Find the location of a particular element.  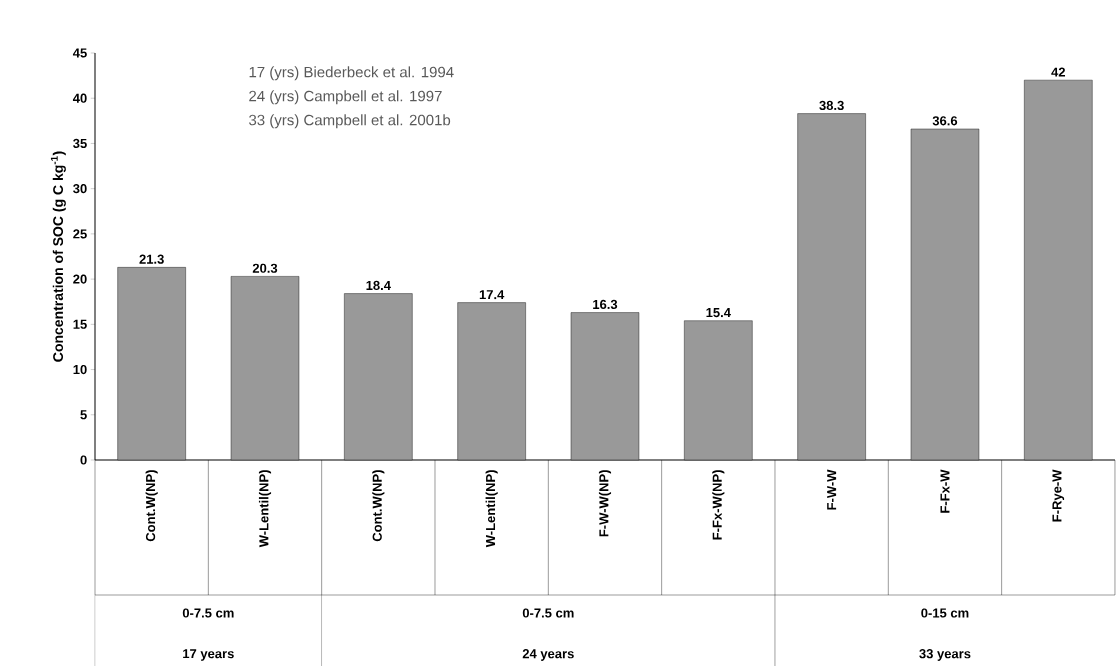

y-tick-label: 40 is located at coordinates (79, 98).